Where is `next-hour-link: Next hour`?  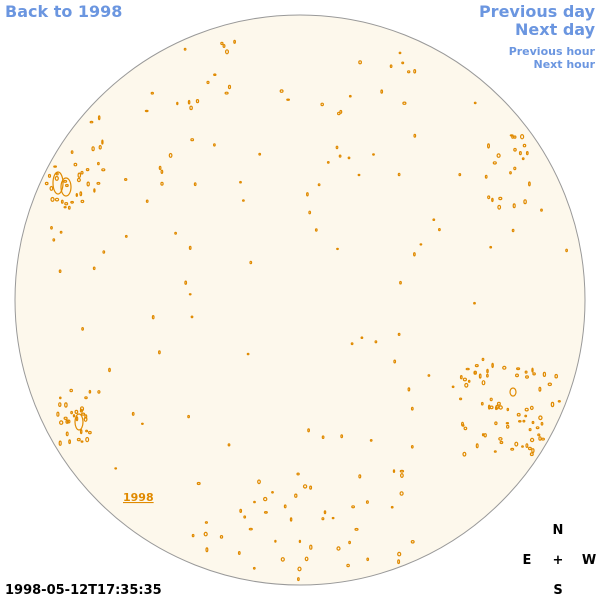 next-hour-link: Next hour is located at coordinates (564, 64).